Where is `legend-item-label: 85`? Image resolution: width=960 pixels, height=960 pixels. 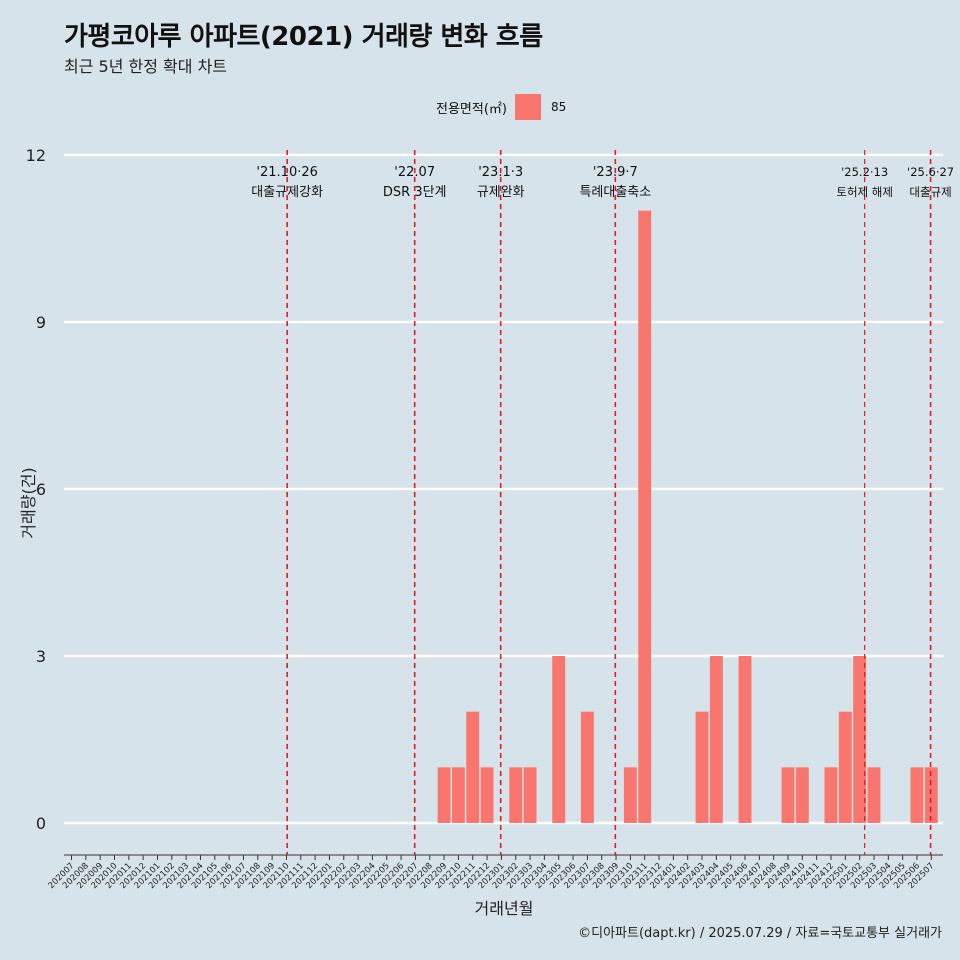 legend-item-label: 85 is located at coordinates (558, 107).